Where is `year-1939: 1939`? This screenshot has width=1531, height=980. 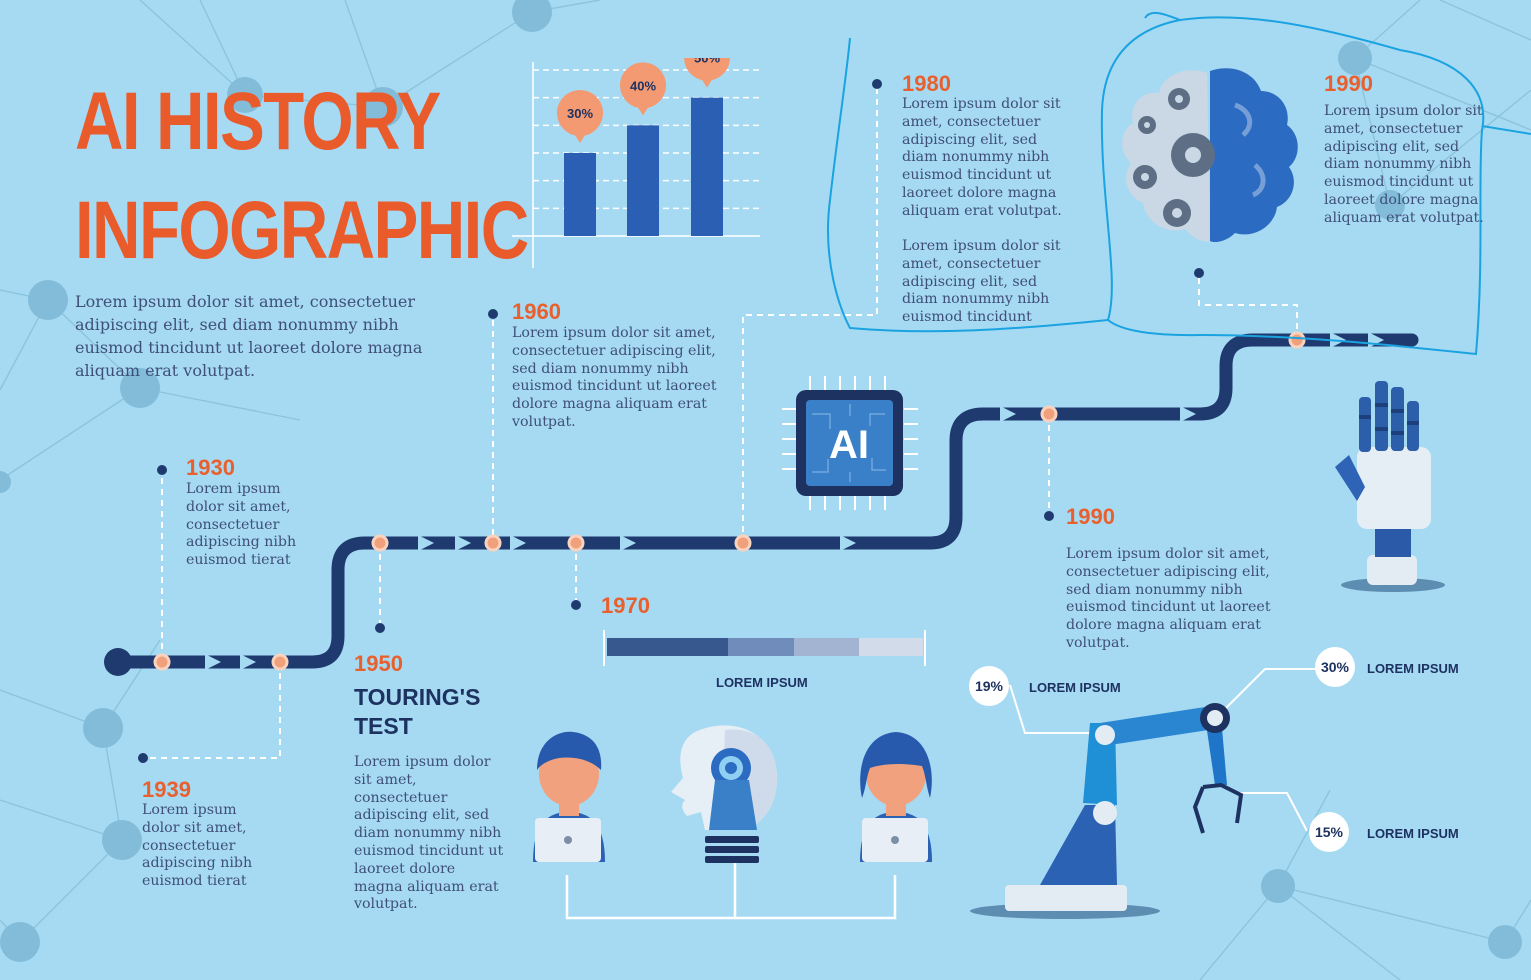
year-1939: 1939 is located at coordinates (166, 789).